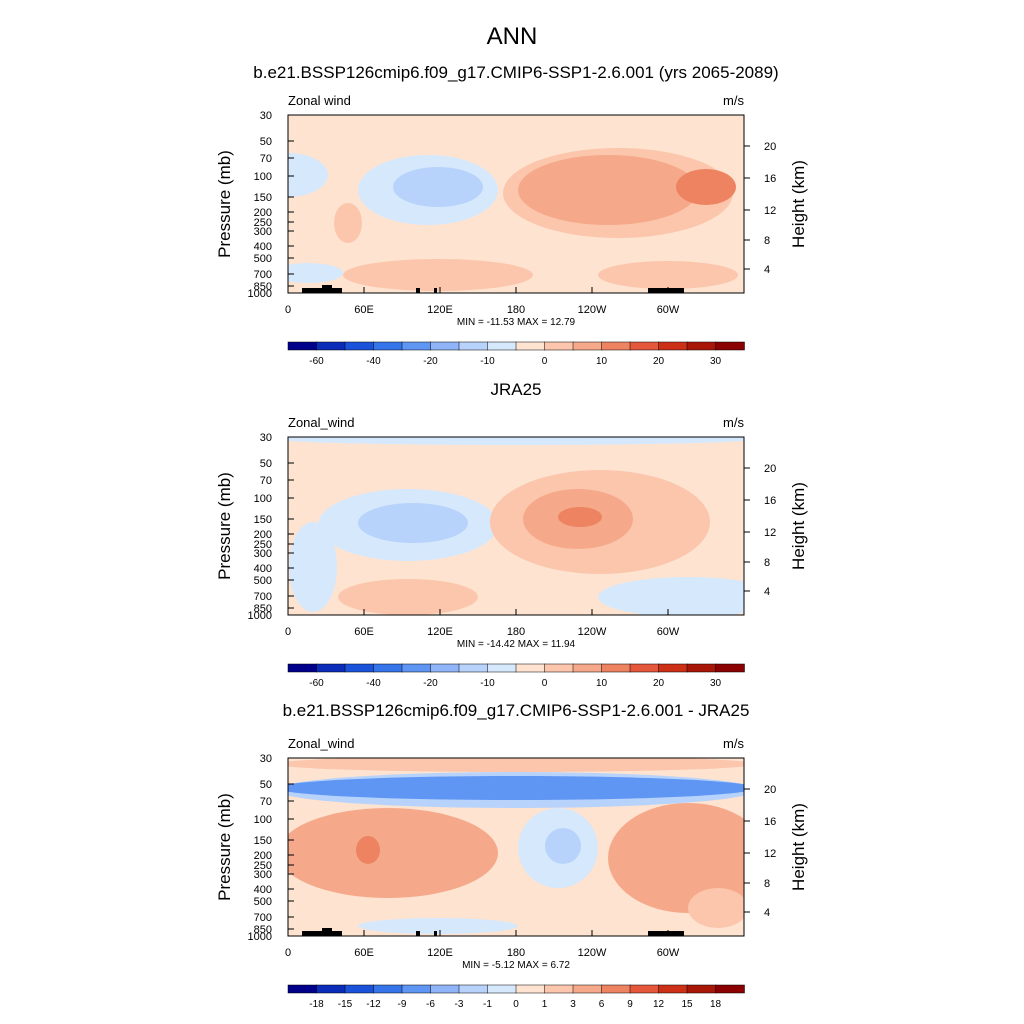  Describe the element at coordinates (770, 533) in the screenshot. I see `height-tick-label: 12` at that location.